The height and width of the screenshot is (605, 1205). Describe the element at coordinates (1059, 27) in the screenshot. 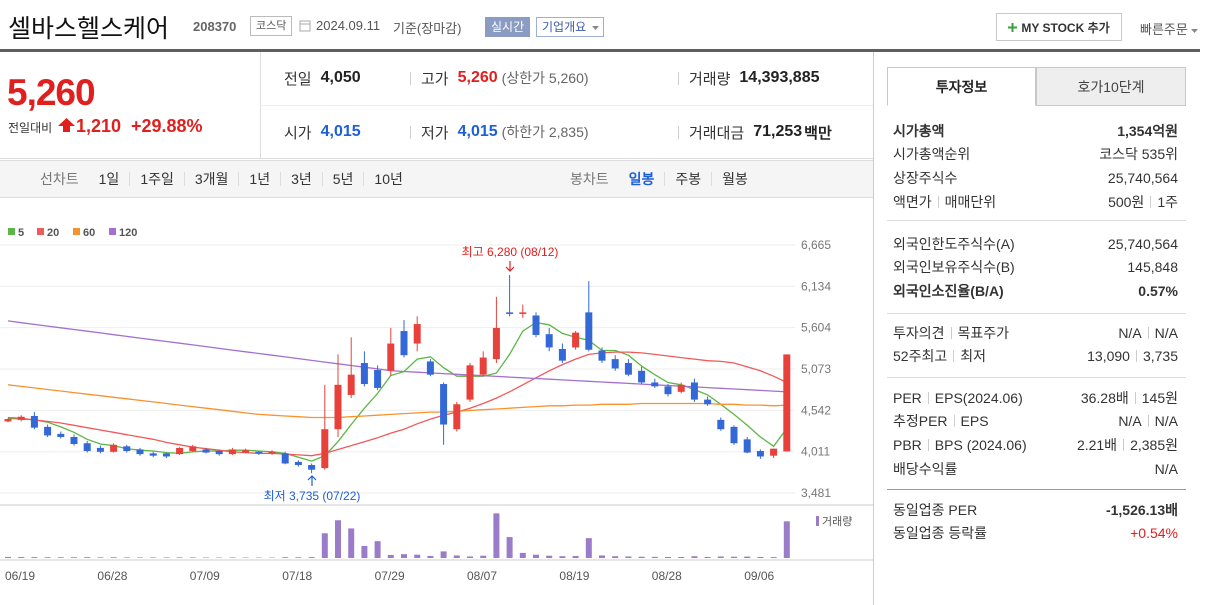

I see `my-stock-button: MY STOCK 추가` at that location.